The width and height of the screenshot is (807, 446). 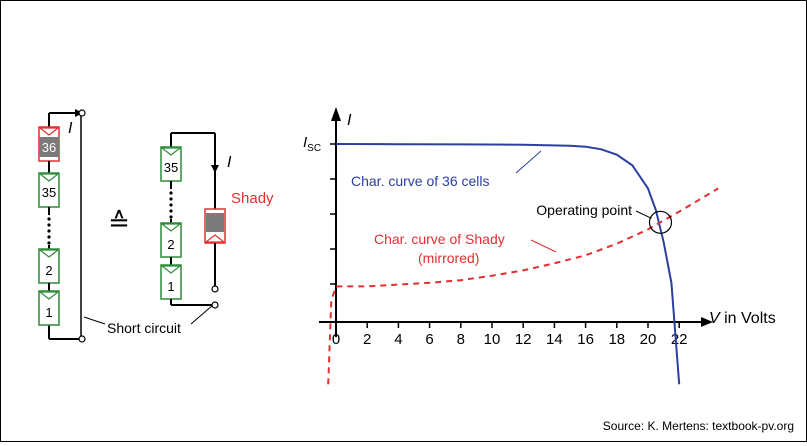 I want to click on cell-label-35-left: 35, so click(x=49, y=192).